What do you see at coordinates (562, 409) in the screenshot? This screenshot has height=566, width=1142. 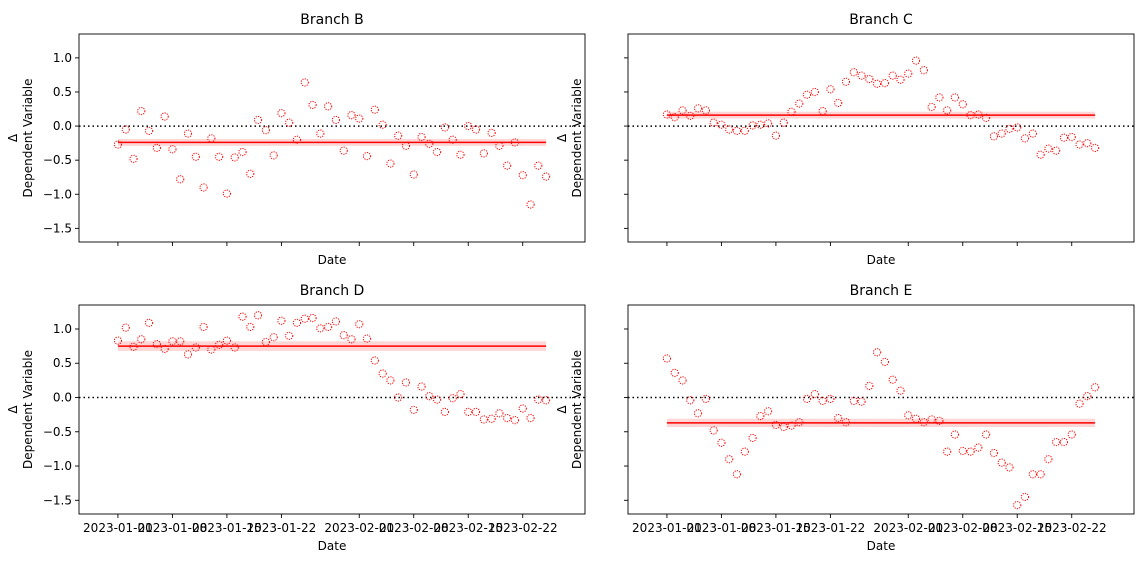 I see `y-axis-label: Δ` at bounding box center [562, 409].